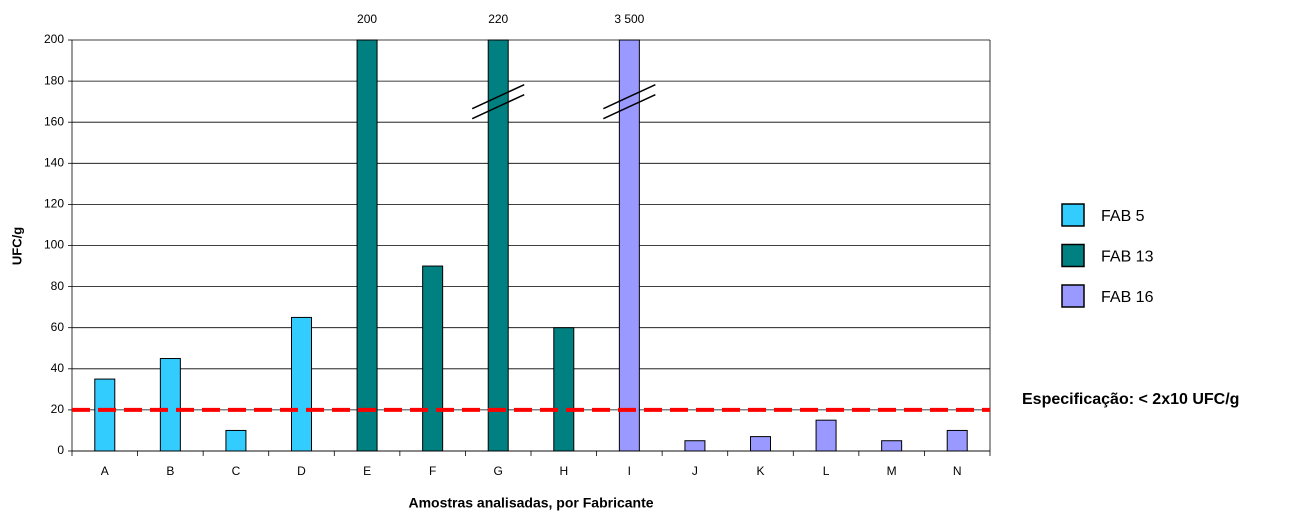  I want to click on x-tick-label: K, so click(760, 471).